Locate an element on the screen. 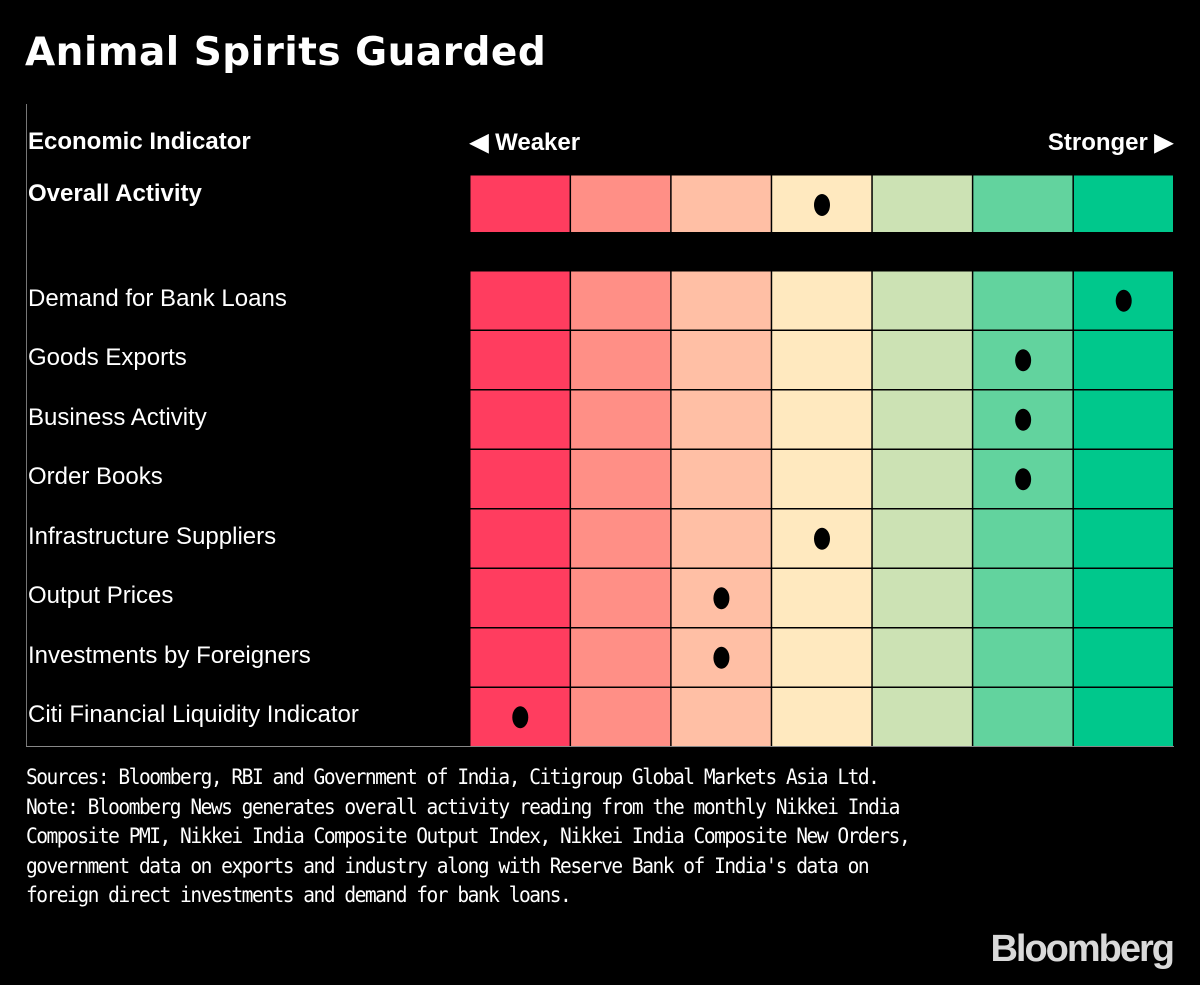 This screenshot has height=985, width=1200. row-investments-by-foreigners-label: Investments by Foreigners is located at coordinates (169, 655).